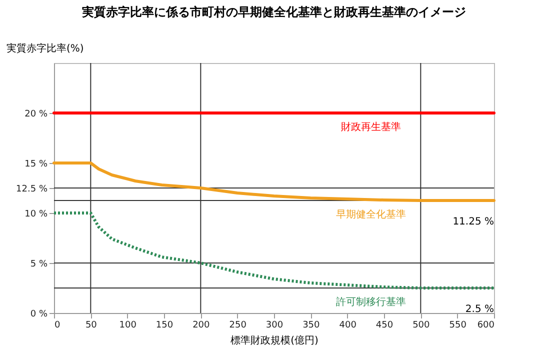 The width and height of the screenshot is (537, 349). I want to click on x-tick-label: 300, so click(275, 325).